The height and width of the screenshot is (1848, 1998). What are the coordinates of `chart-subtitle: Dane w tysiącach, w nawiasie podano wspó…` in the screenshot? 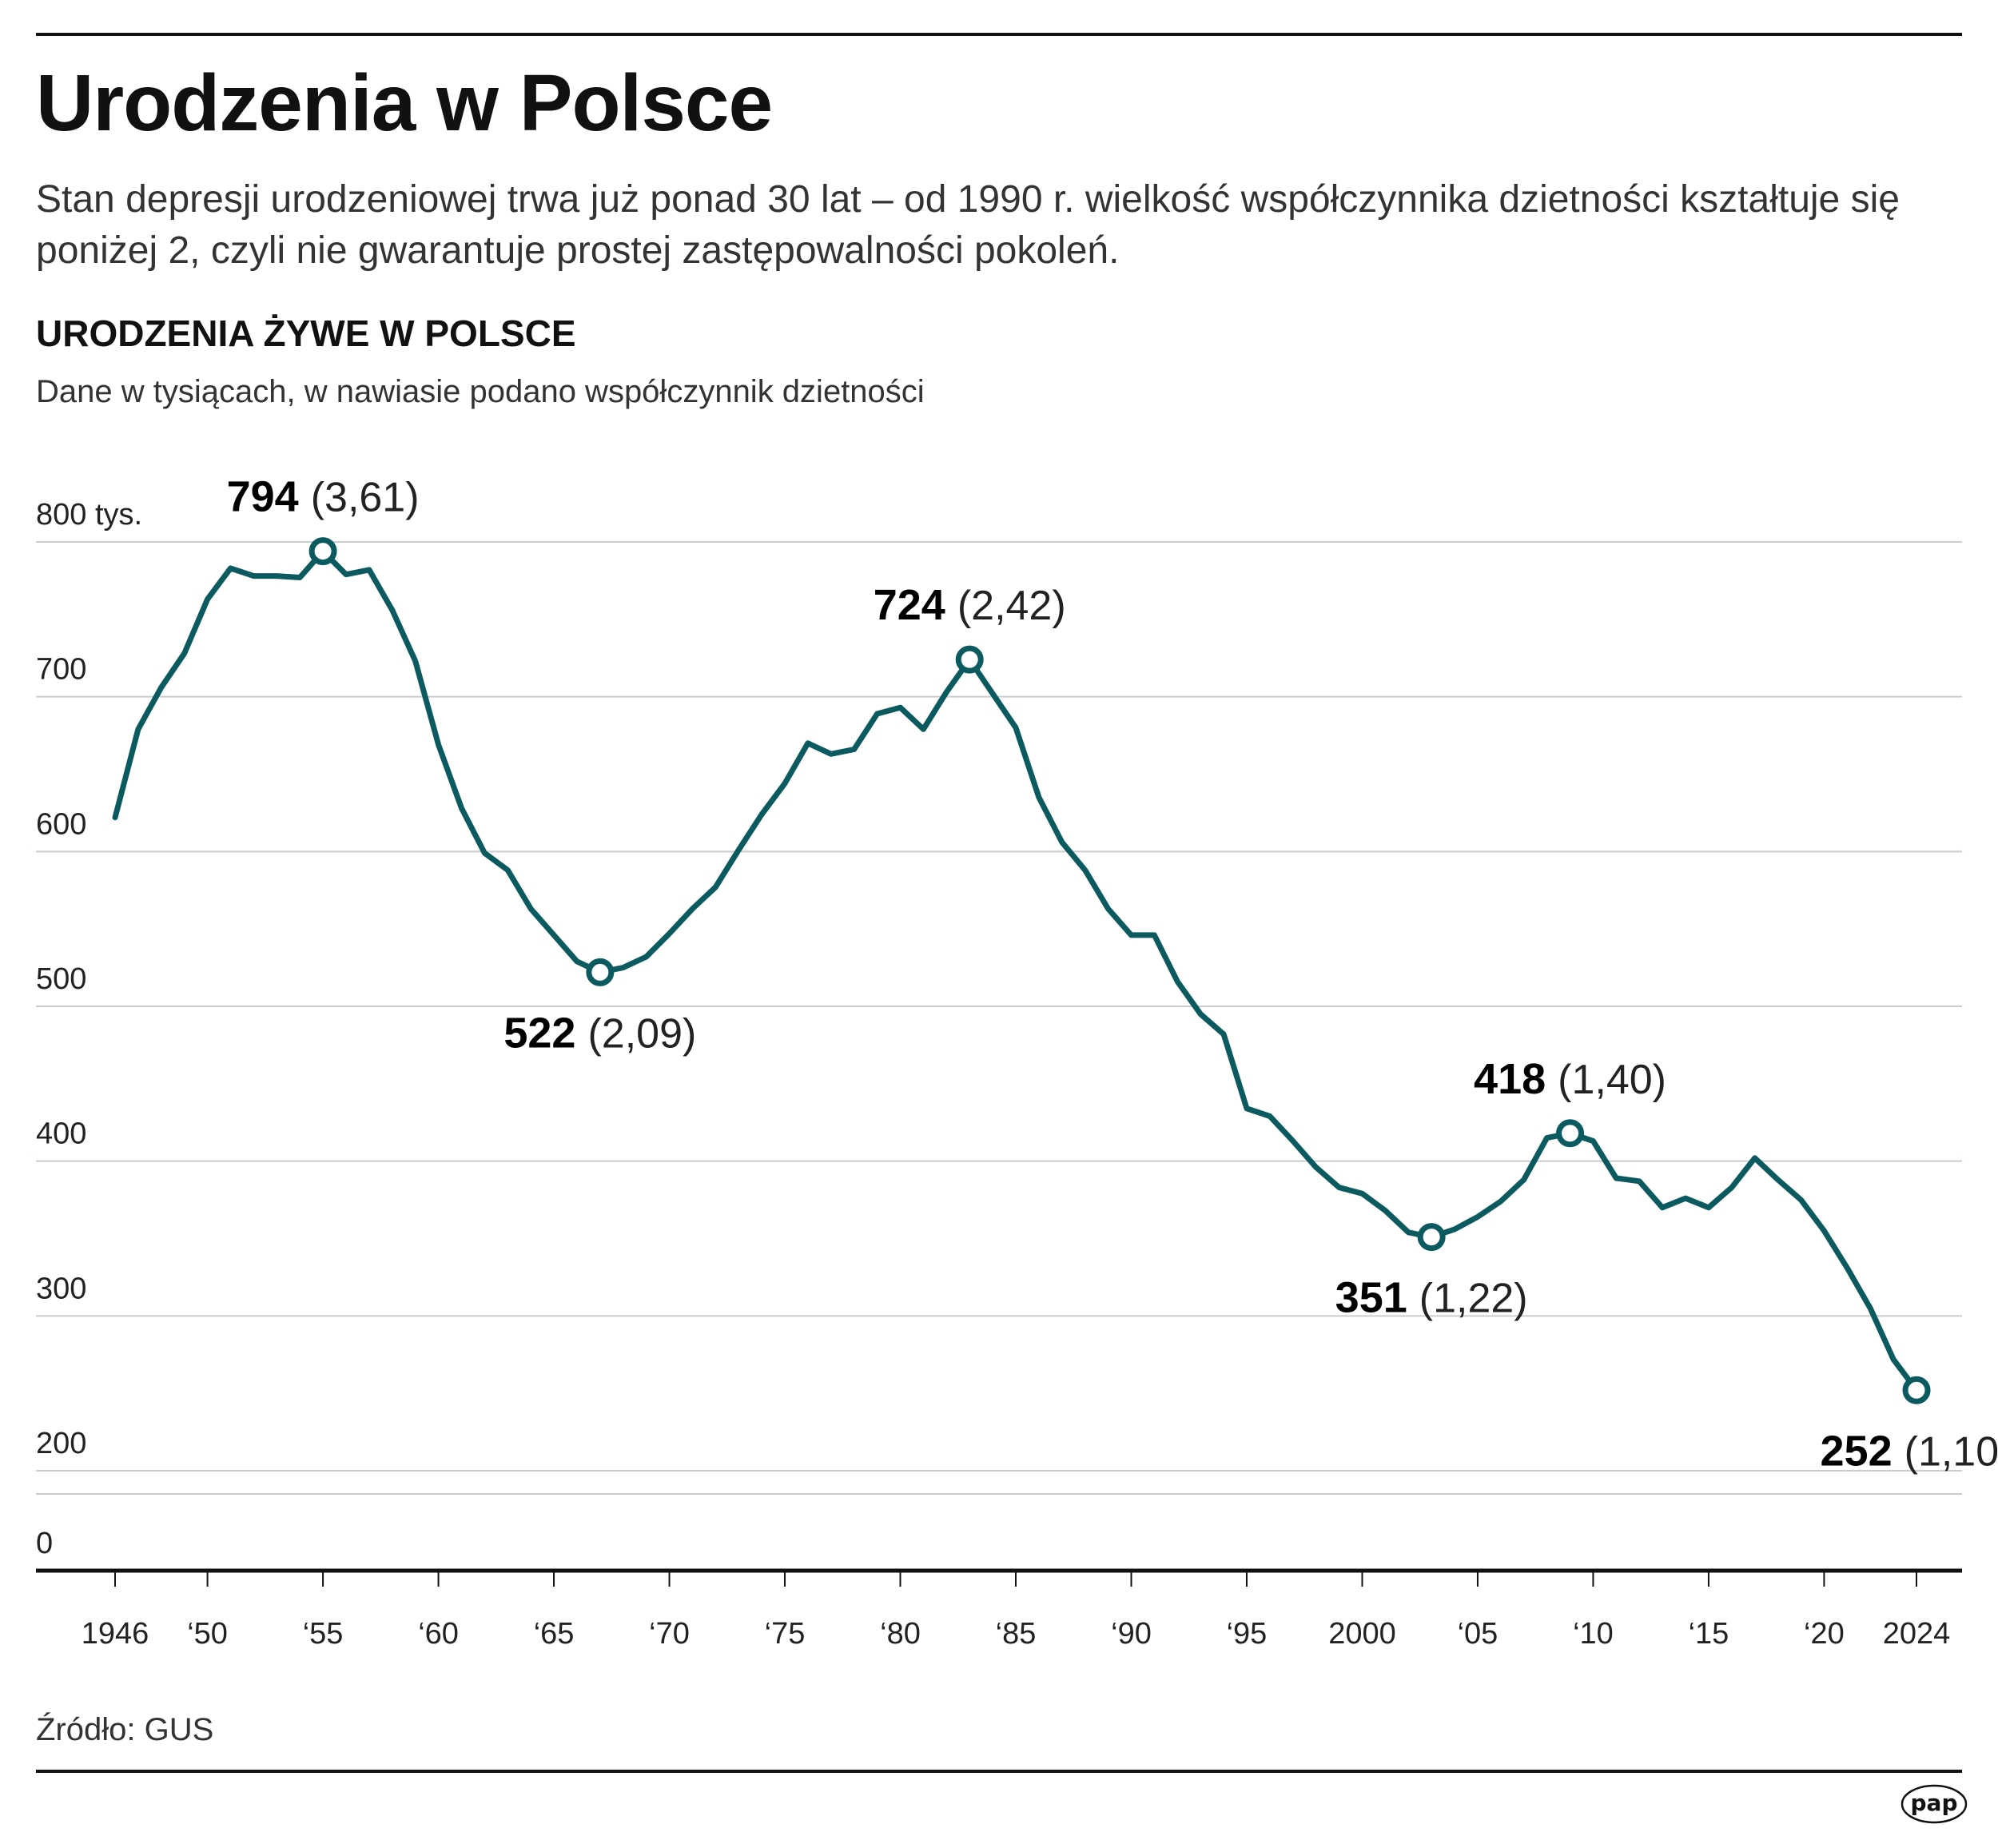 It's located at (480, 391).